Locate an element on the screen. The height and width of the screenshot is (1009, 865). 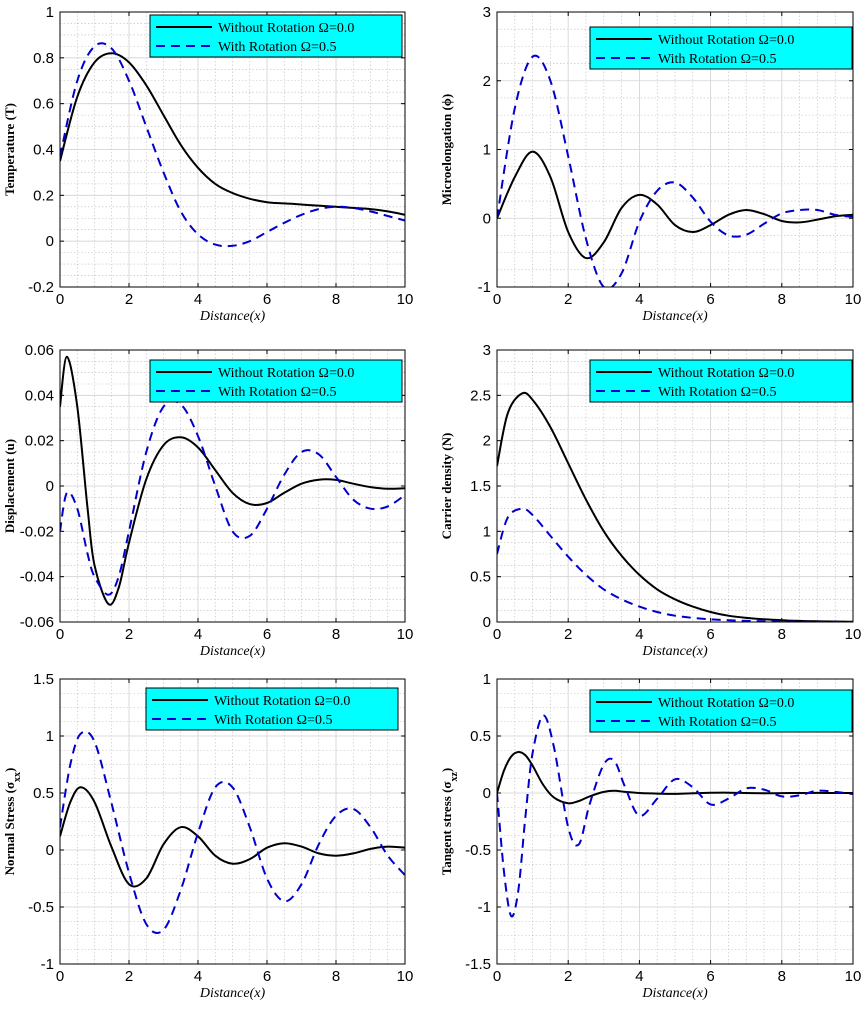
y-tick-label: -0.02 is located at coordinates (37, 531).